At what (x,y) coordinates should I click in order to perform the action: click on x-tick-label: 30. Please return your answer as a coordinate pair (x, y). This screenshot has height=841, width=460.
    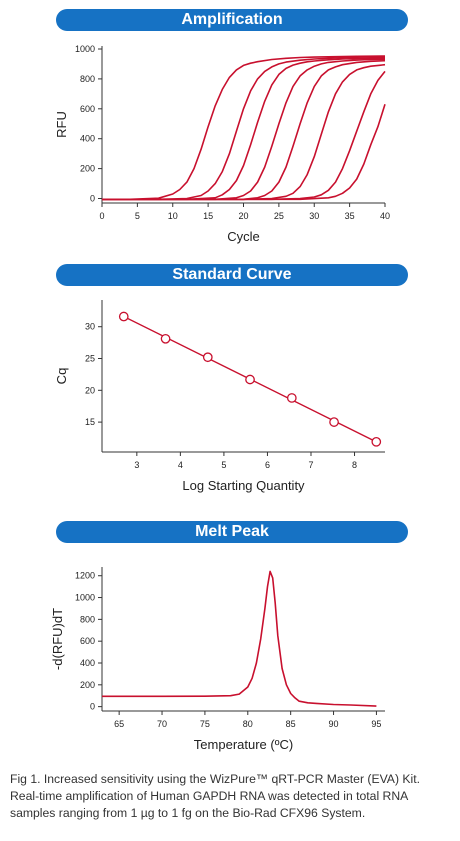
    Looking at the image, I should click on (314, 216).